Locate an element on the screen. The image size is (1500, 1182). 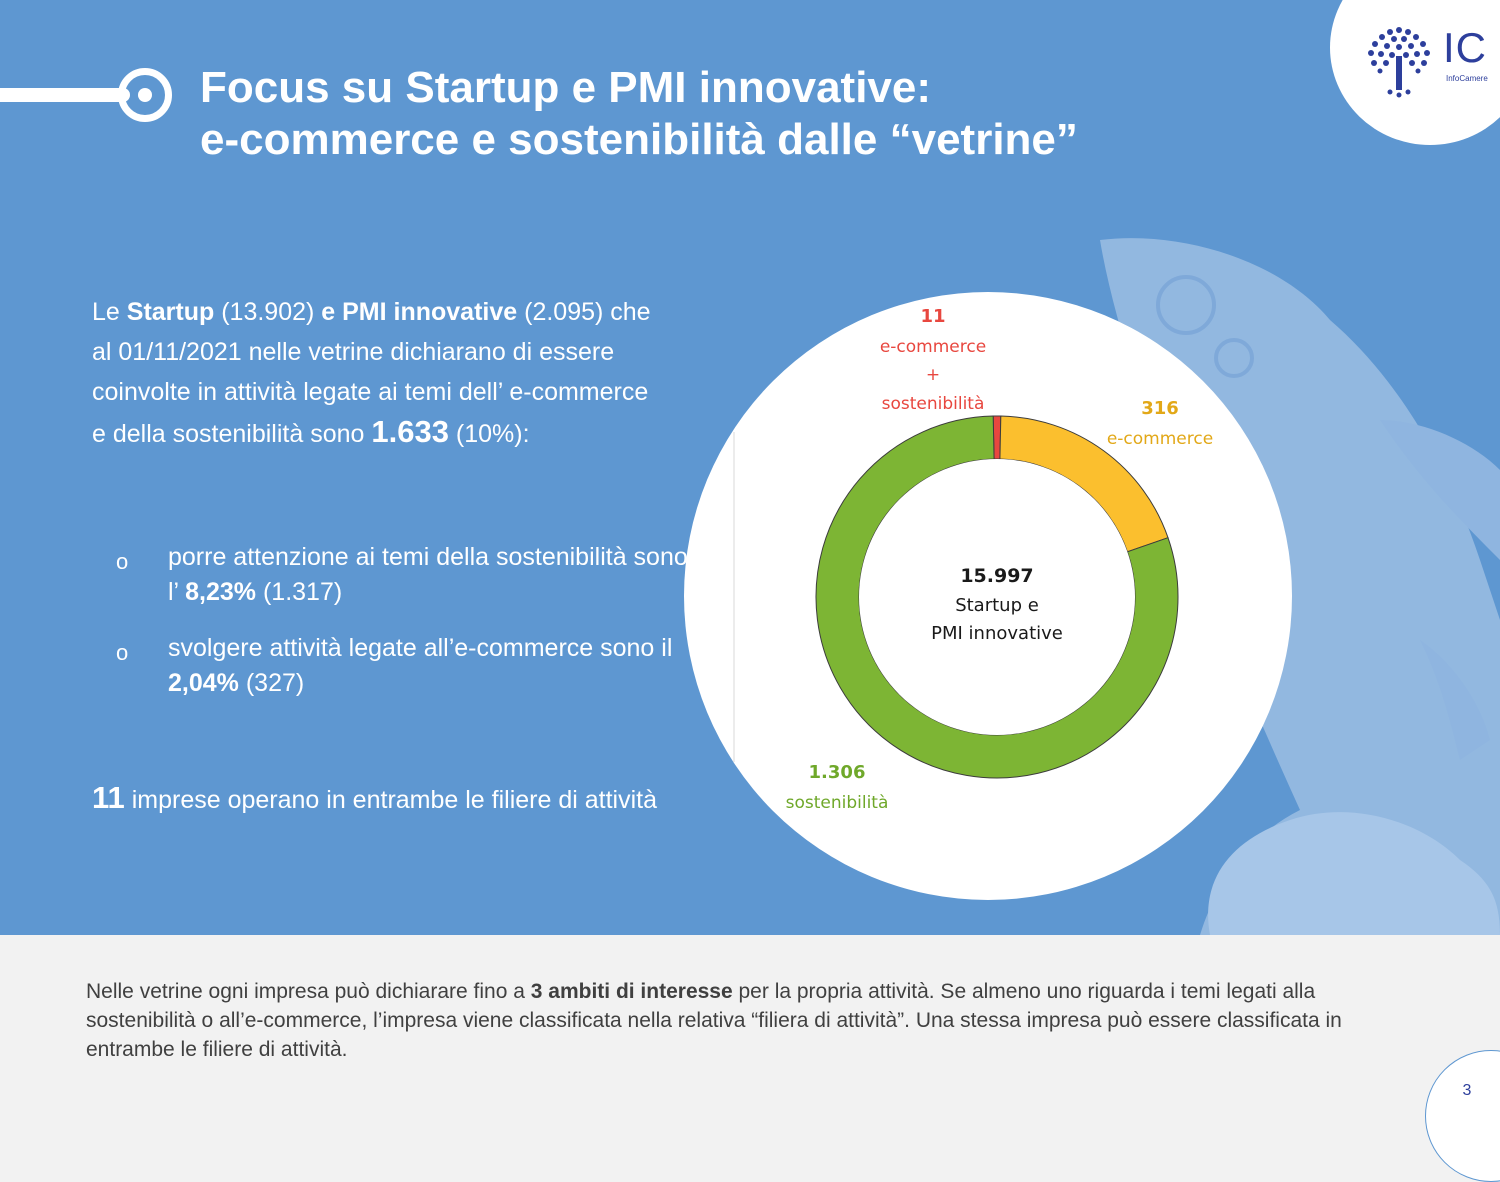
bullet-text-end: (327) is located at coordinates (271, 683).